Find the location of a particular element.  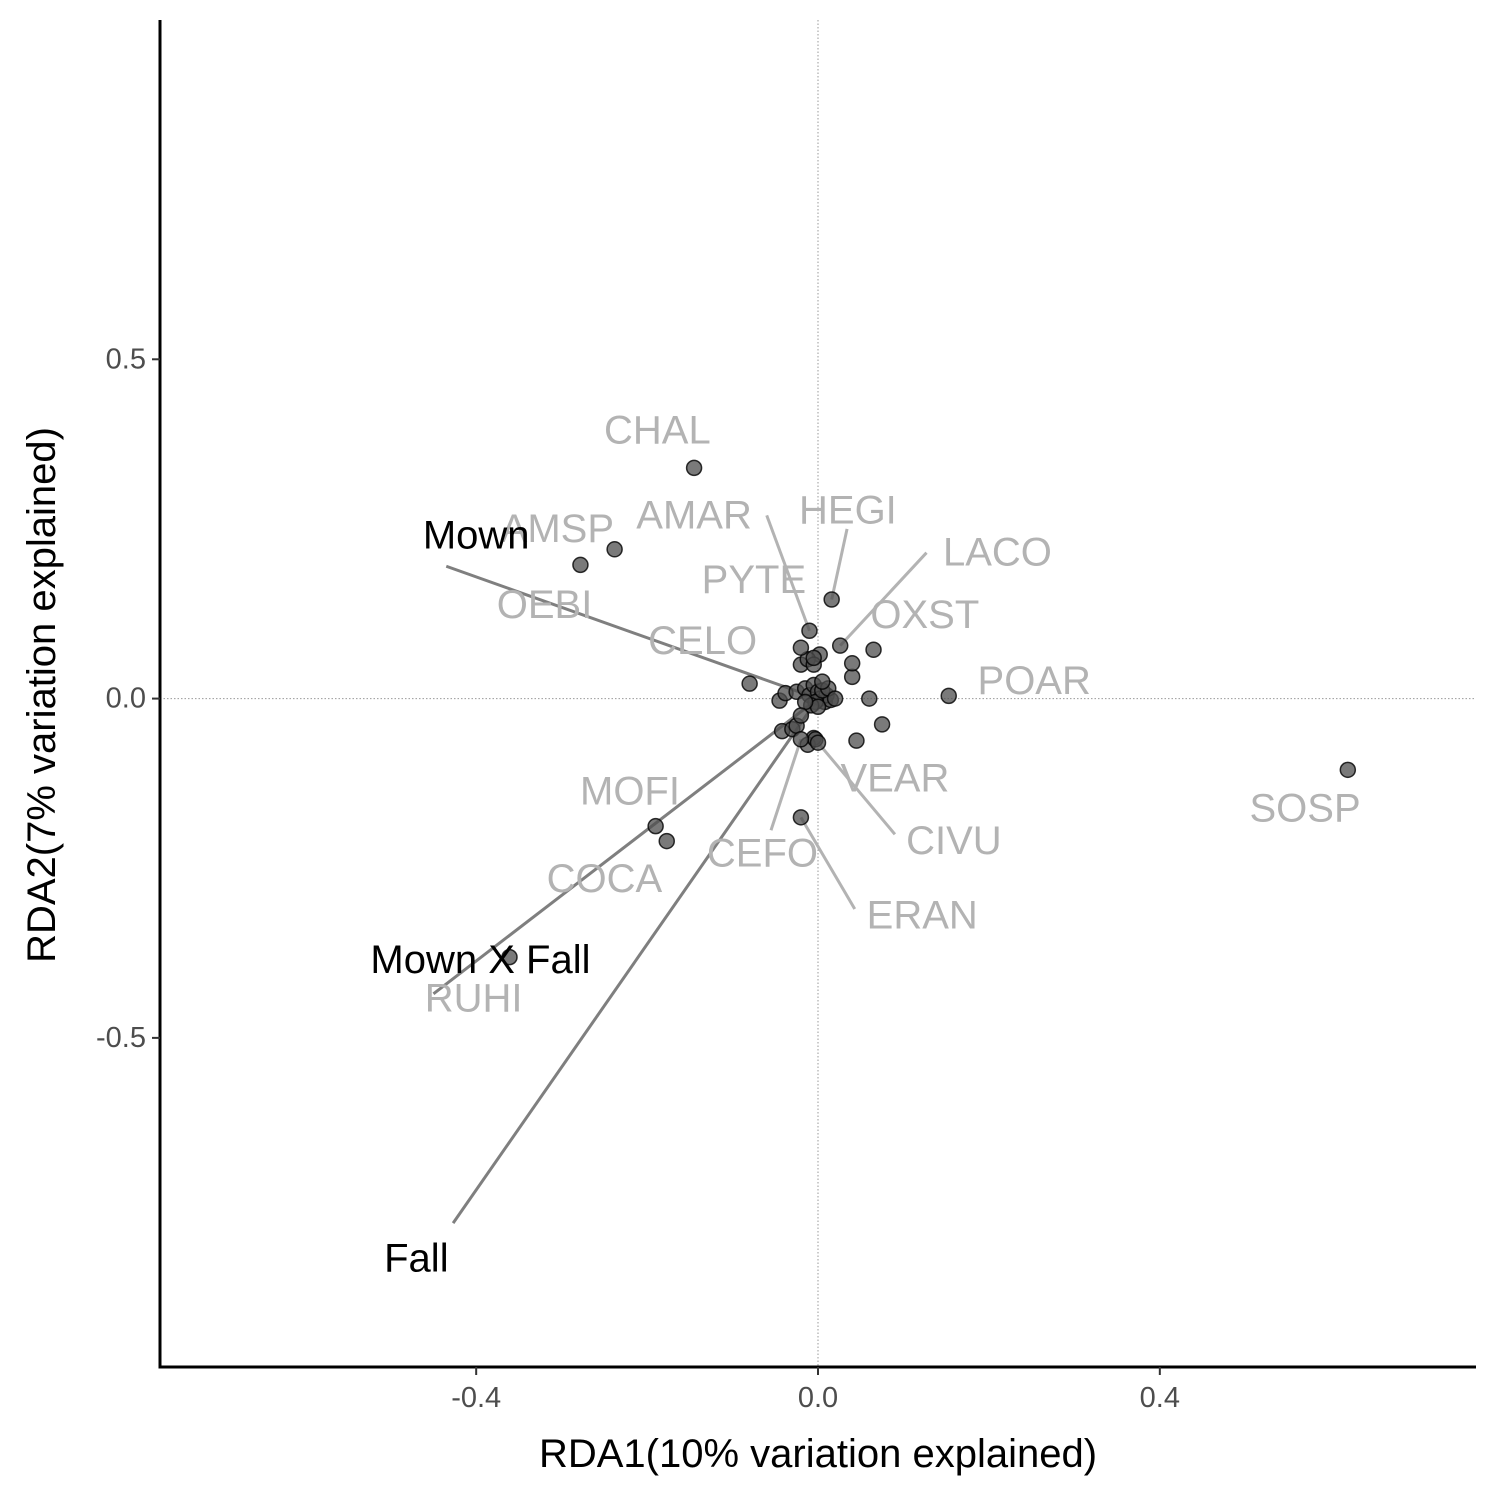

y-tick-label: -0.5 is located at coordinates (121, 1038).